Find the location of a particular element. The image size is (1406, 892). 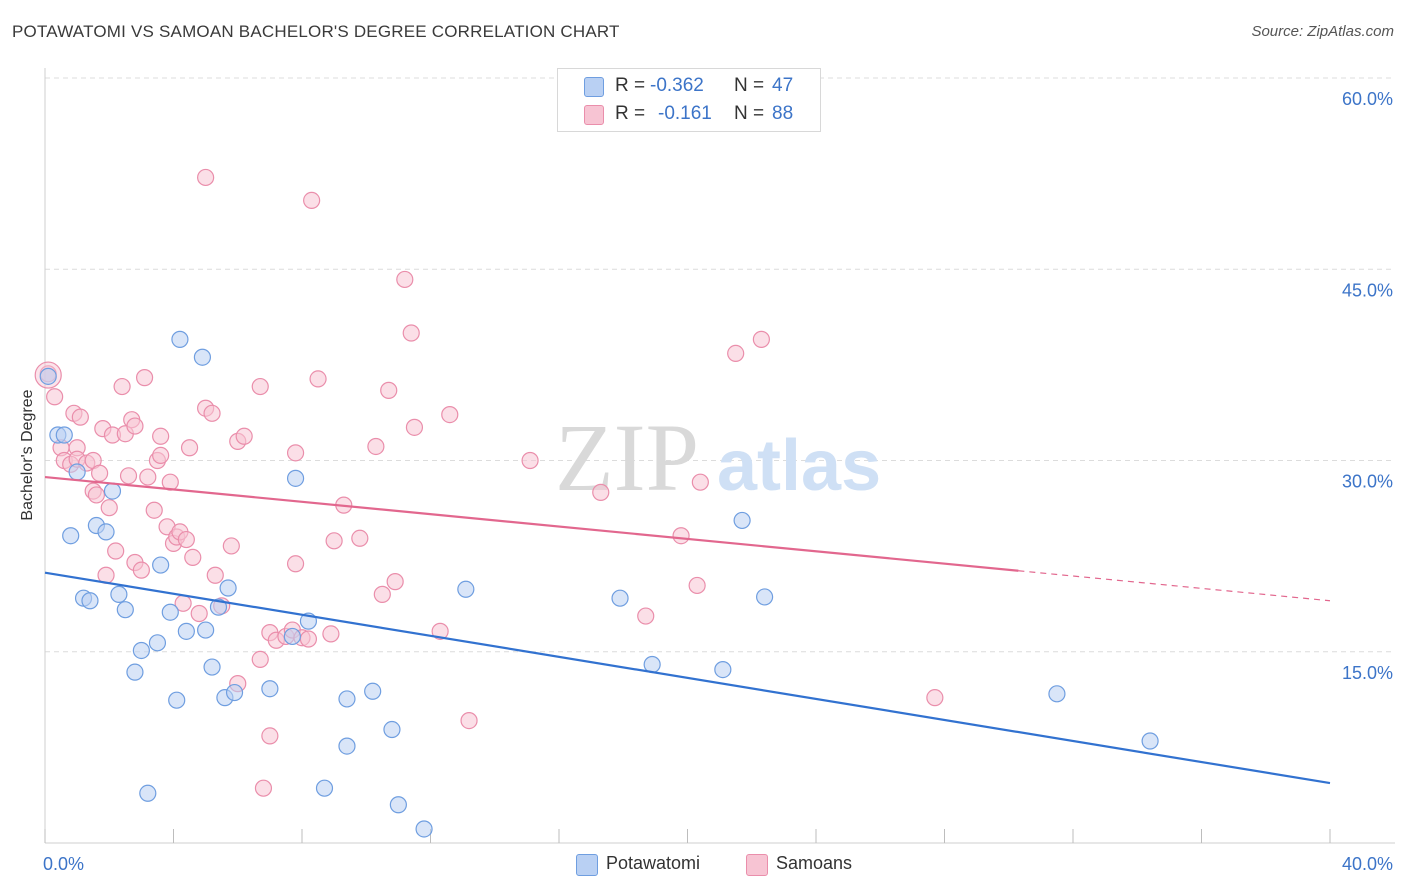

y-tick-label: 15.0% is located at coordinates (1367, 673).